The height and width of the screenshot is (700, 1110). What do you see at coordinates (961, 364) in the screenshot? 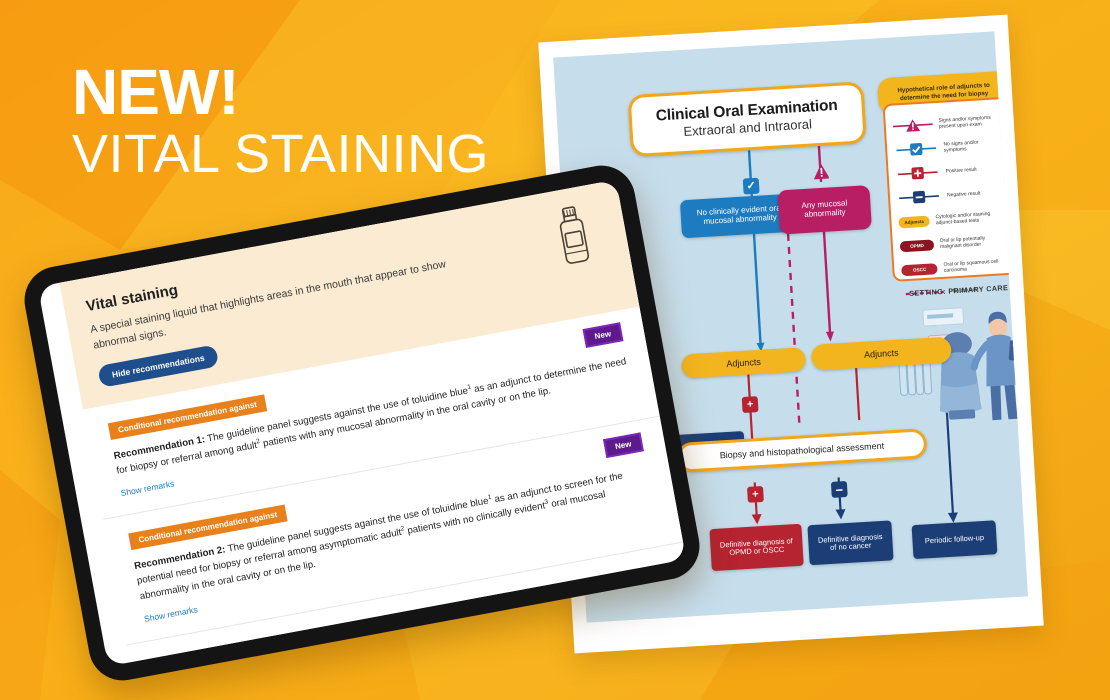
I see `dental-chair-clinician-illustration` at bounding box center [961, 364].